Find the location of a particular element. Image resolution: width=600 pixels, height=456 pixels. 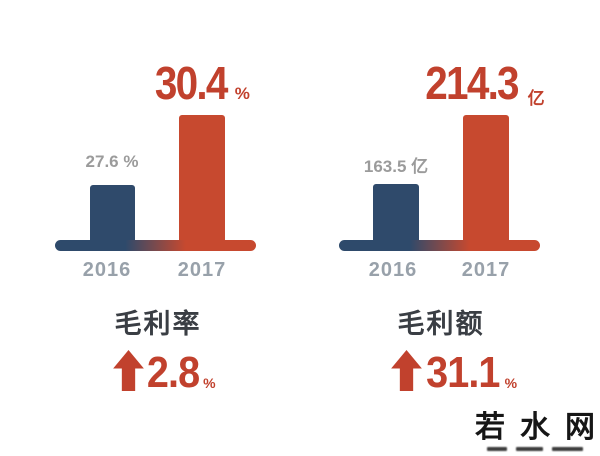

watermark: 若 水 网 is located at coordinates (535, 431).